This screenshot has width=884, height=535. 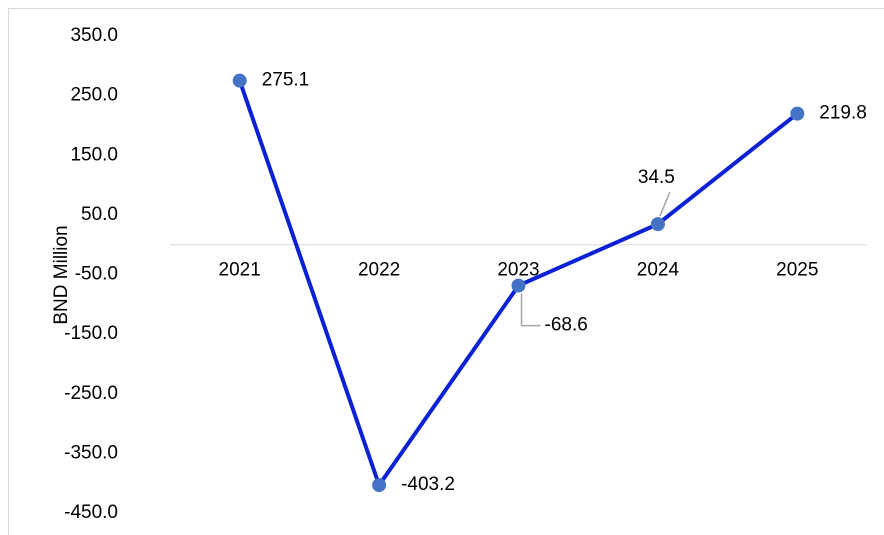 What do you see at coordinates (656, 177) in the screenshot?
I see `data-label: 34.5` at bounding box center [656, 177].